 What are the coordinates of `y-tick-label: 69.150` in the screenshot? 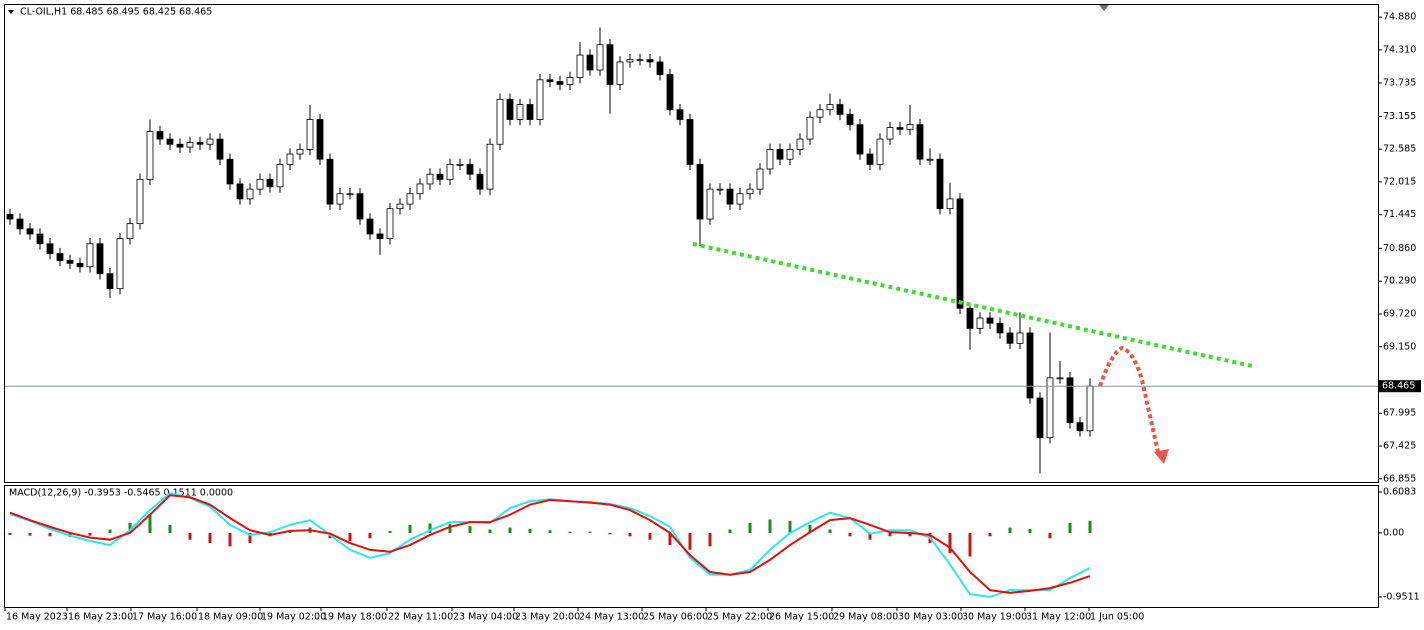 It's located at (1399, 346).